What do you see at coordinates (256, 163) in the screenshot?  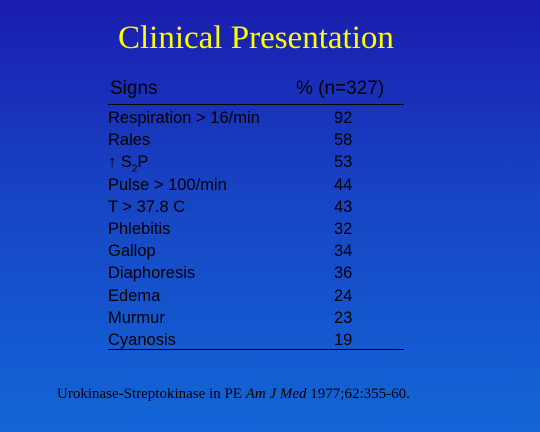 I see `table-row: ↑ S2P 53` at bounding box center [256, 163].